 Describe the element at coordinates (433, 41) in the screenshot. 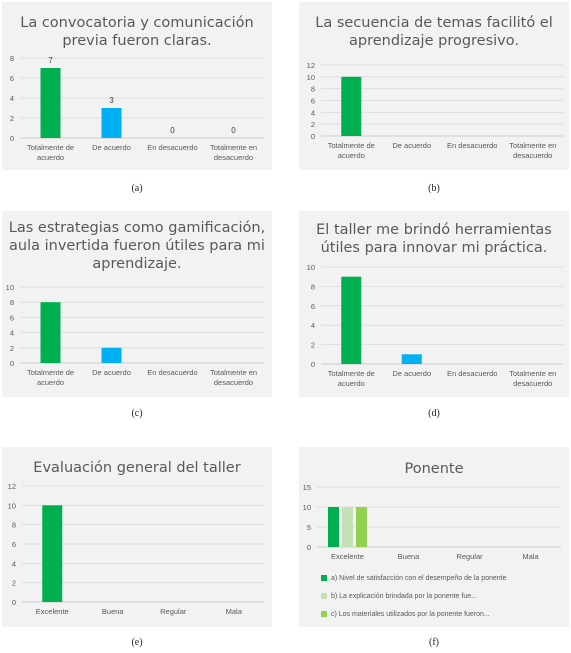

I see `chart-title-line: aprendizaje progresivo.` at that location.